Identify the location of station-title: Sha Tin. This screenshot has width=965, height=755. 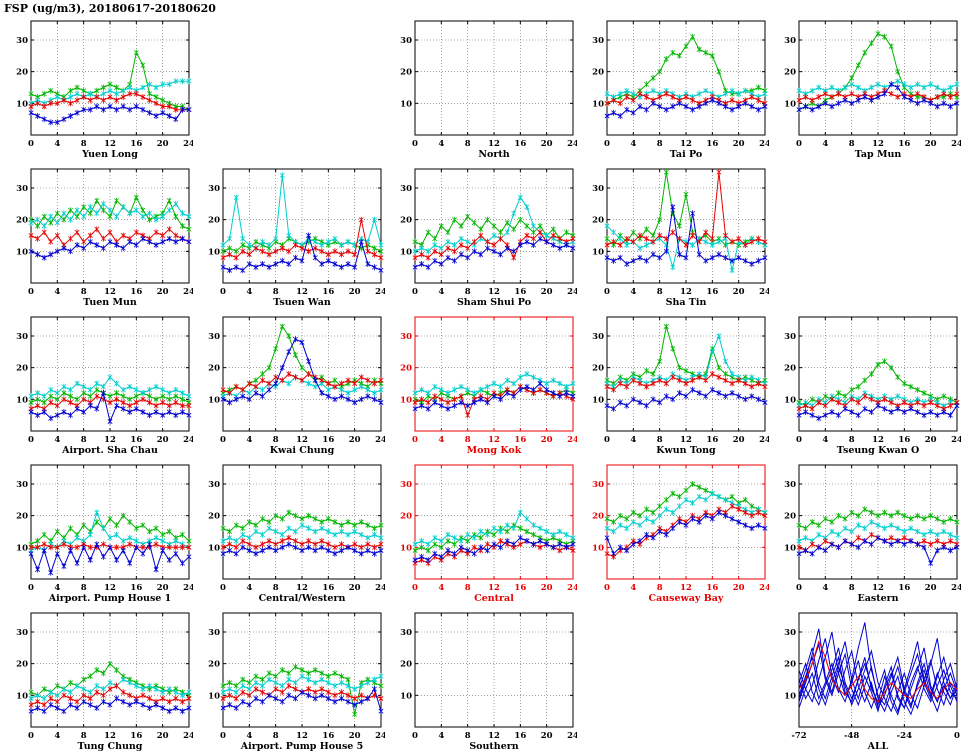
(686, 302).